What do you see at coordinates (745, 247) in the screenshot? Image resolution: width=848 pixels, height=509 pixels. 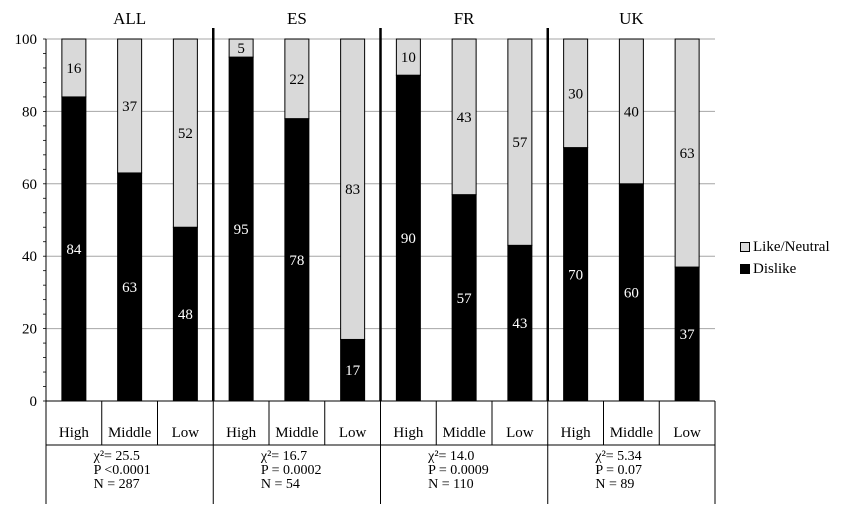 I see `legend-swatch-like-neutral` at bounding box center [745, 247].